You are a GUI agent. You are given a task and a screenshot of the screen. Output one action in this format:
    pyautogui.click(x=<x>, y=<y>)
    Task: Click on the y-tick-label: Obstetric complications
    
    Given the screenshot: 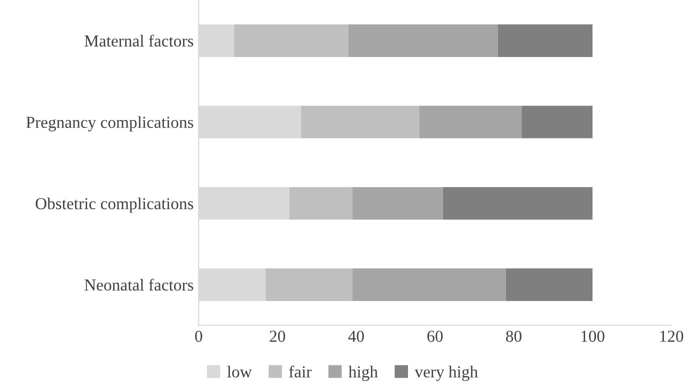 What is the action you would take?
    pyautogui.click(x=115, y=205)
    